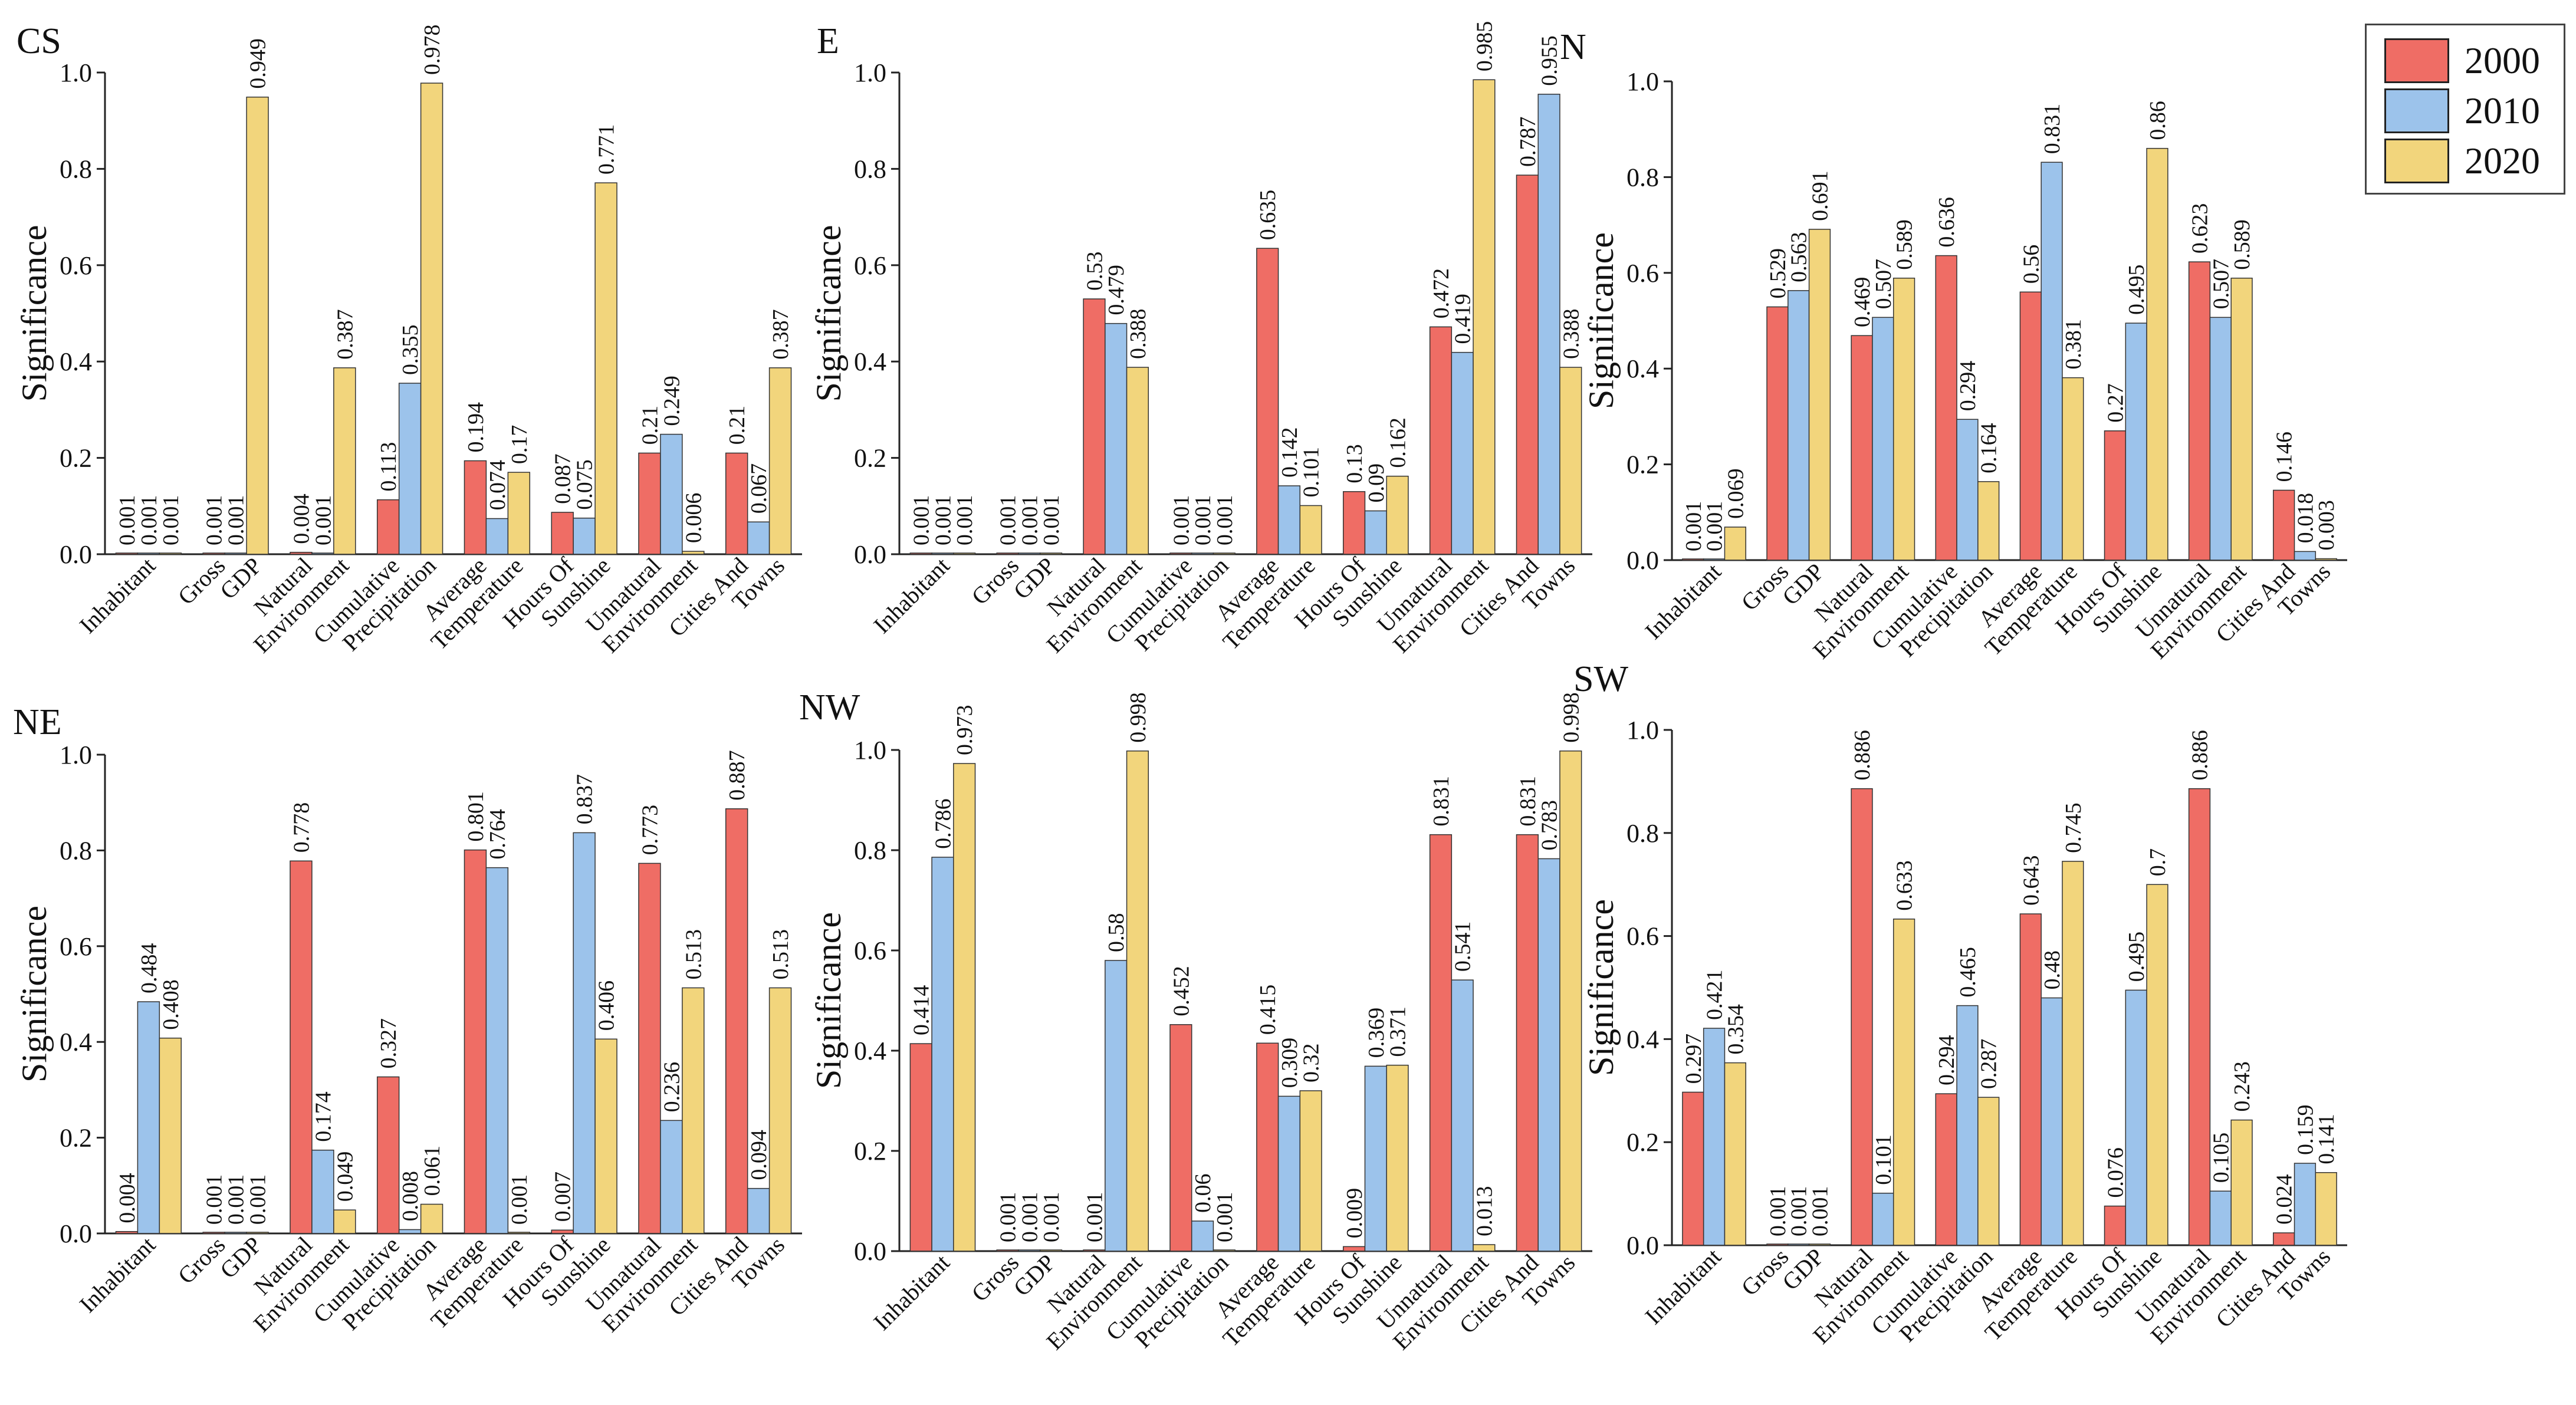 Image resolution: width=2576 pixels, height=1405 pixels. Describe the element at coordinates (2052, 970) in the screenshot. I see `data-label: 0.48` at that location.